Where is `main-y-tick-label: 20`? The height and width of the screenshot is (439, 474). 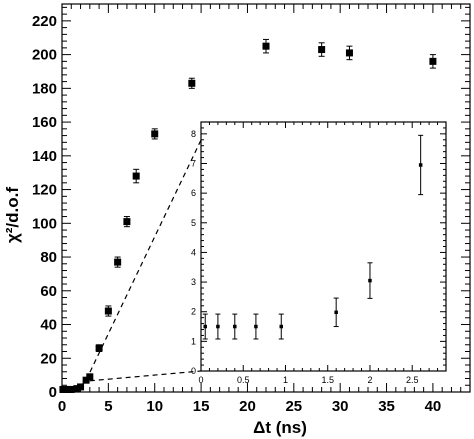
main-y-tick-label: 20 is located at coordinates (48, 358).